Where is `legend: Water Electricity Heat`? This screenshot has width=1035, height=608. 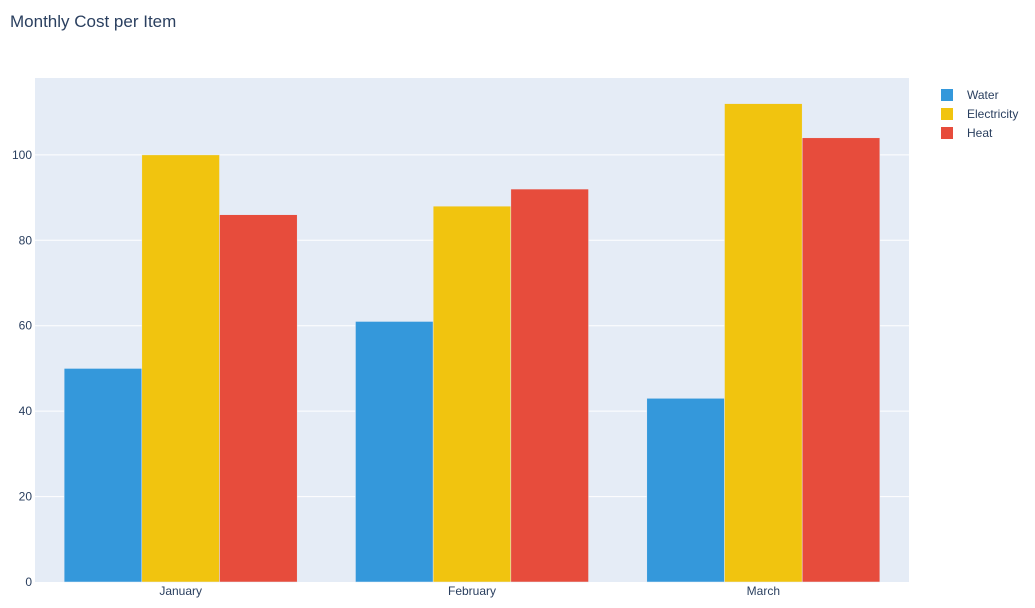 legend: Water Electricity Heat is located at coordinates (979, 113).